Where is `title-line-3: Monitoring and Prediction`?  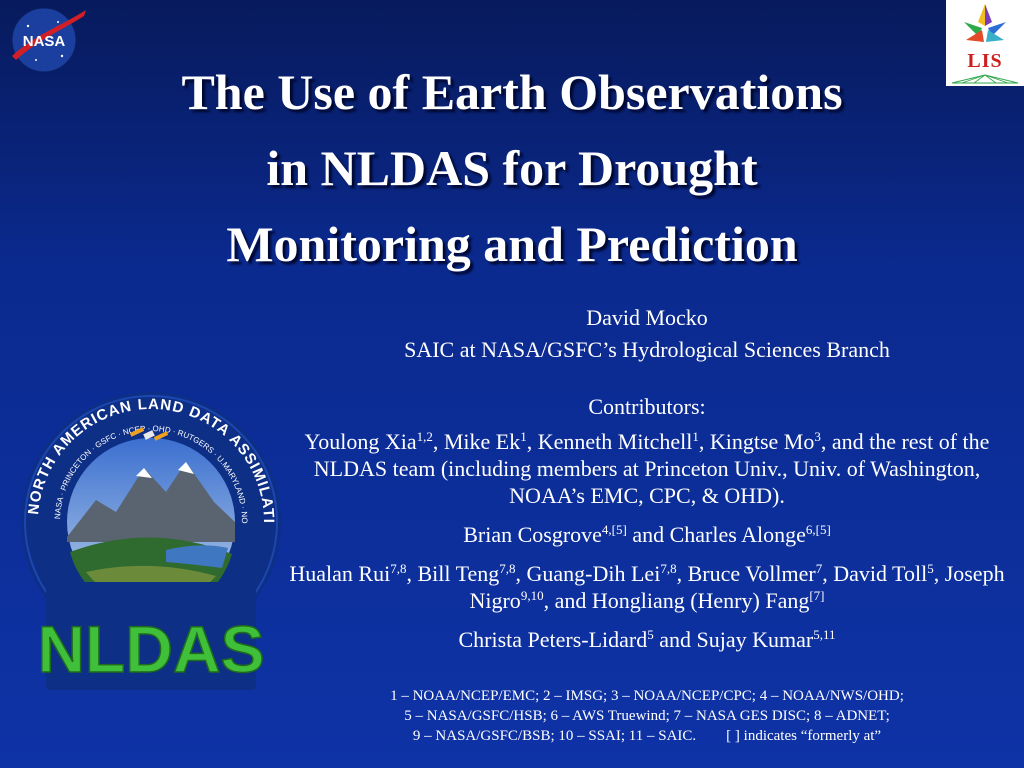 title-line-3: Monitoring and Prediction is located at coordinates (512, 244).